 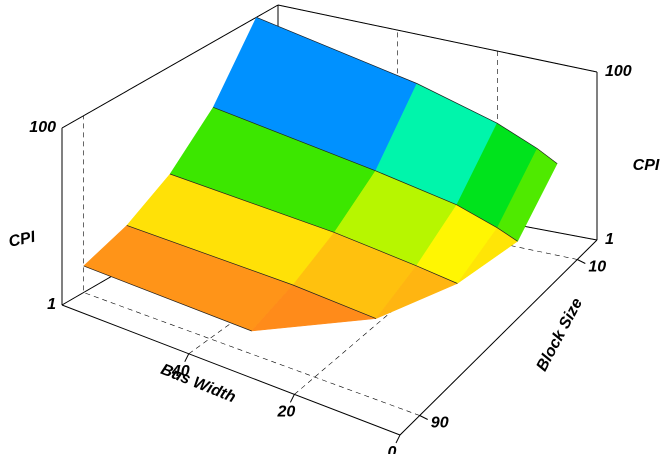 What do you see at coordinates (285, 412) in the screenshot?
I see `x-tick-label: 20` at bounding box center [285, 412].